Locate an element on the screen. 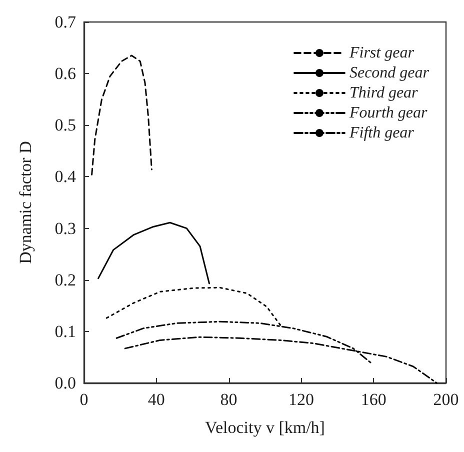 This screenshot has width=464, height=452. legend-label: Fifth gear is located at coordinates (381, 133).